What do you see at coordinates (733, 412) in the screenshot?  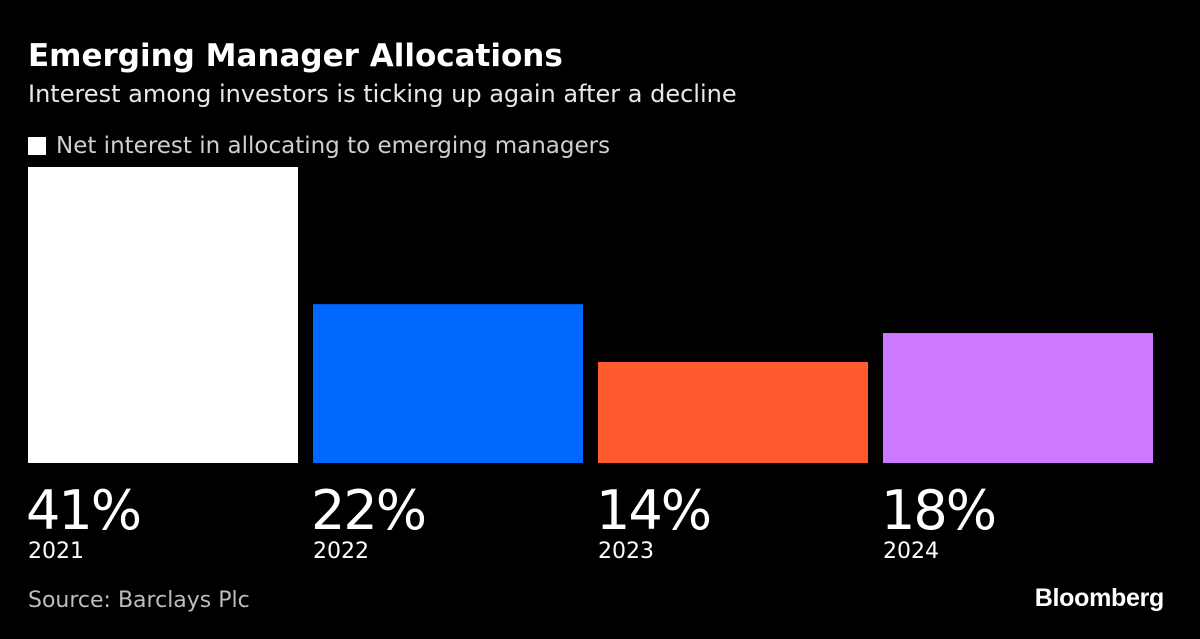 I see `bar-2023` at bounding box center [733, 412].